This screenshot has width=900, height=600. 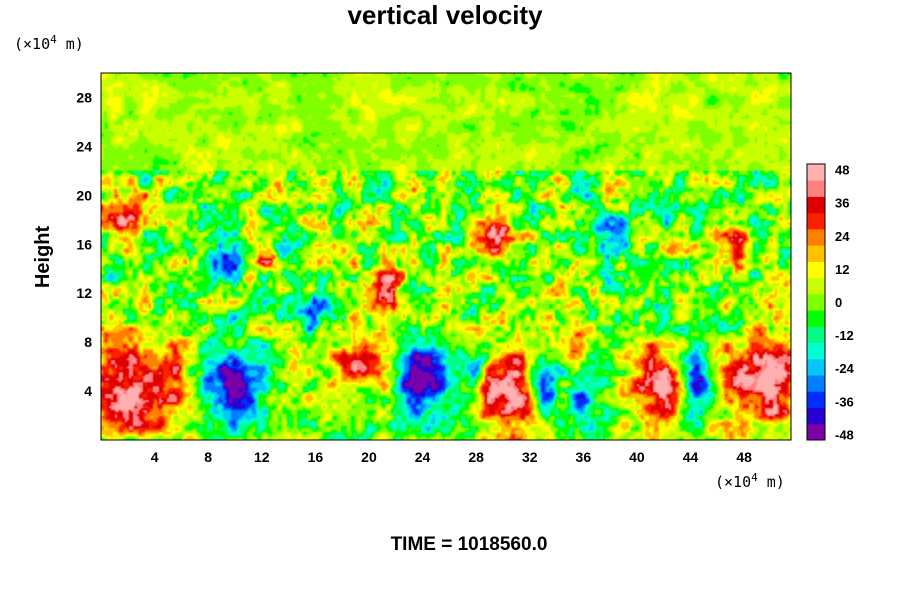 I want to click on y-tick-labels: 4 8 12 16 20 24 28, so click(x=84, y=244).